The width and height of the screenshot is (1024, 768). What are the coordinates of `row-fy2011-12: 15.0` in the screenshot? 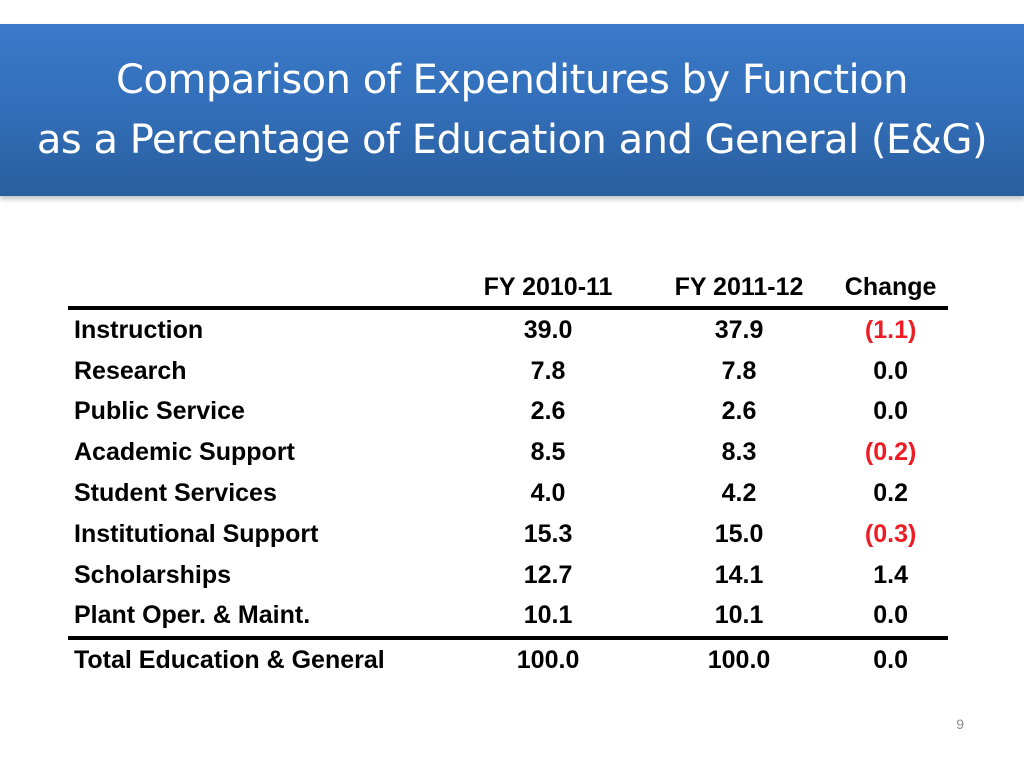 It's located at (739, 533).